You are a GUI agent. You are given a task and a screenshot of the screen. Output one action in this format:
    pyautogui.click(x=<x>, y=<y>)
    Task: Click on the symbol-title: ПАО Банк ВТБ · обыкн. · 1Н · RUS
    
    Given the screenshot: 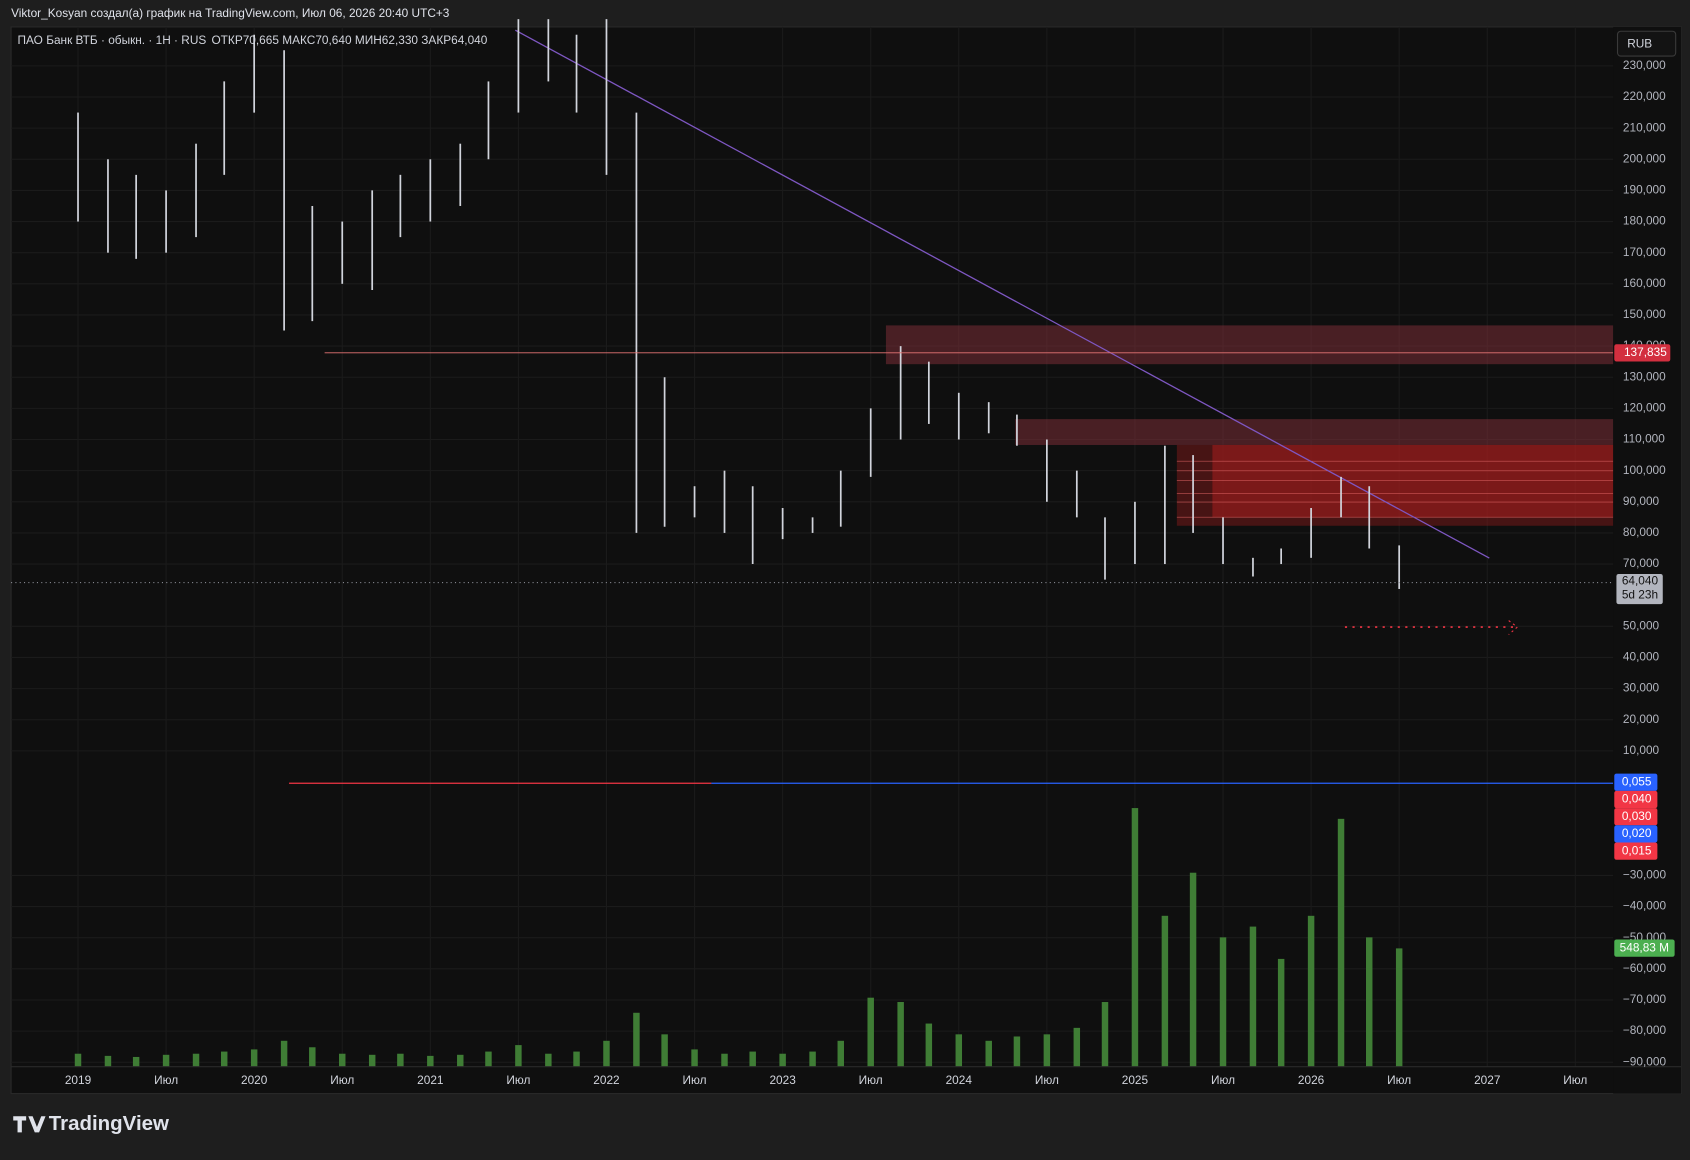 What is the action you would take?
    pyautogui.click(x=112, y=40)
    